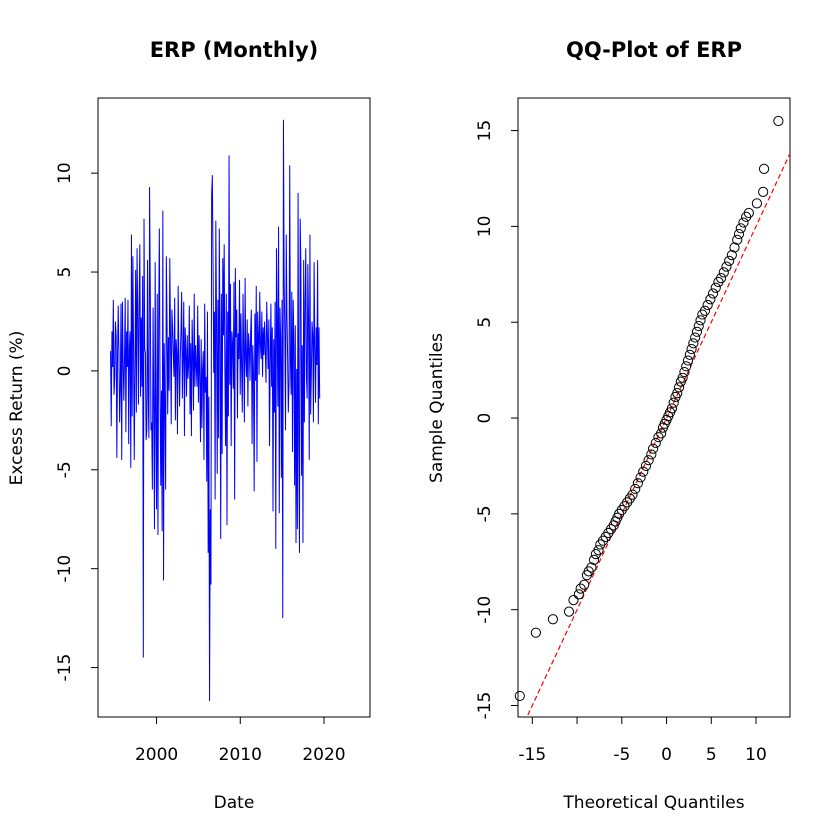  What do you see at coordinates (711, 755) in the screenshot?
I see `x-tick-label: 5` at bounding box center [711, 755].